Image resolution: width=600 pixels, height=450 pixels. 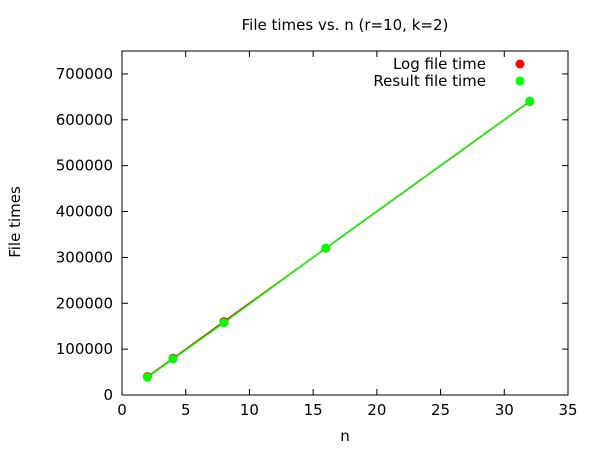 I want to click on x-tick-label: 10, so click(x=249, y=410).